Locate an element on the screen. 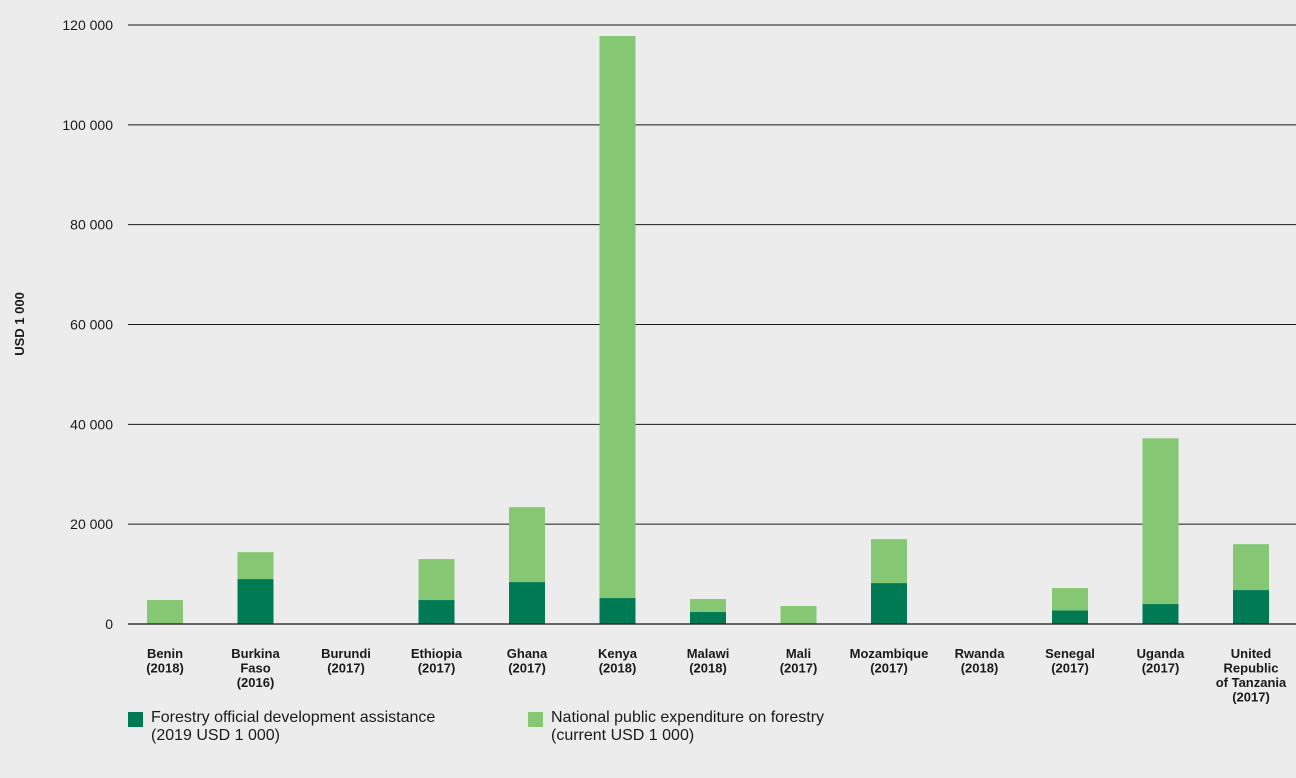 The height and width of the screenshot is (778, 1296). x-category-label: Uganda (2017) is located at coordinates (1161, 661).